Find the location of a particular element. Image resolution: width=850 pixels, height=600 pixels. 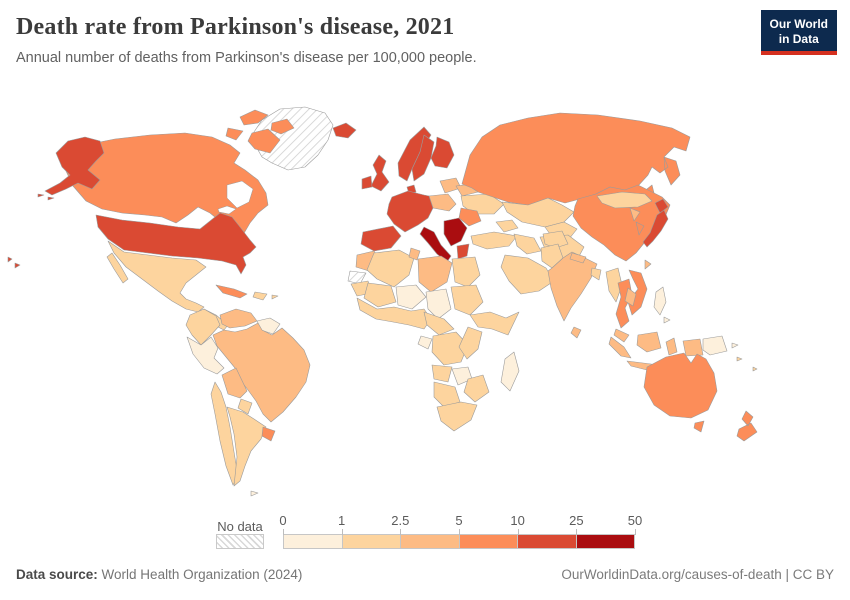

country-australia is located at coordinates (680, 392).